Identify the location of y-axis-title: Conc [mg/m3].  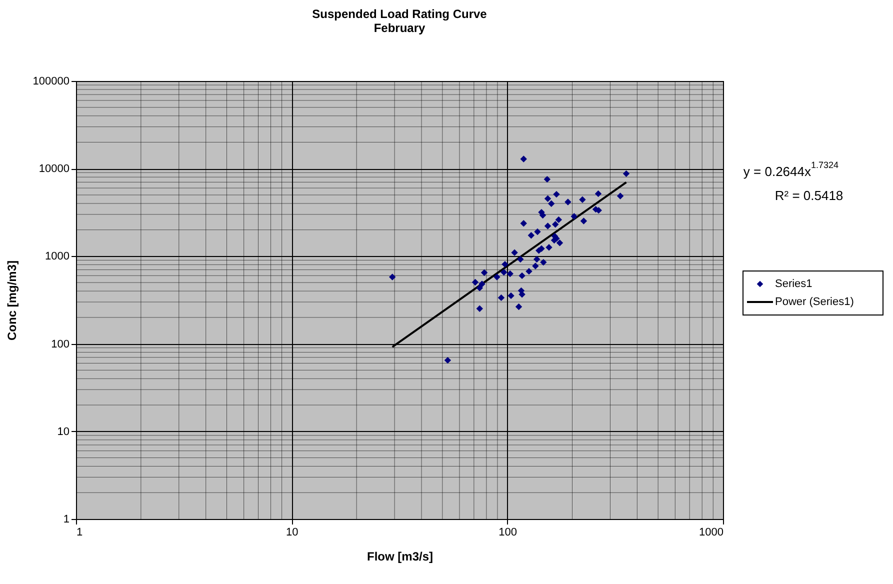
(11, 300).